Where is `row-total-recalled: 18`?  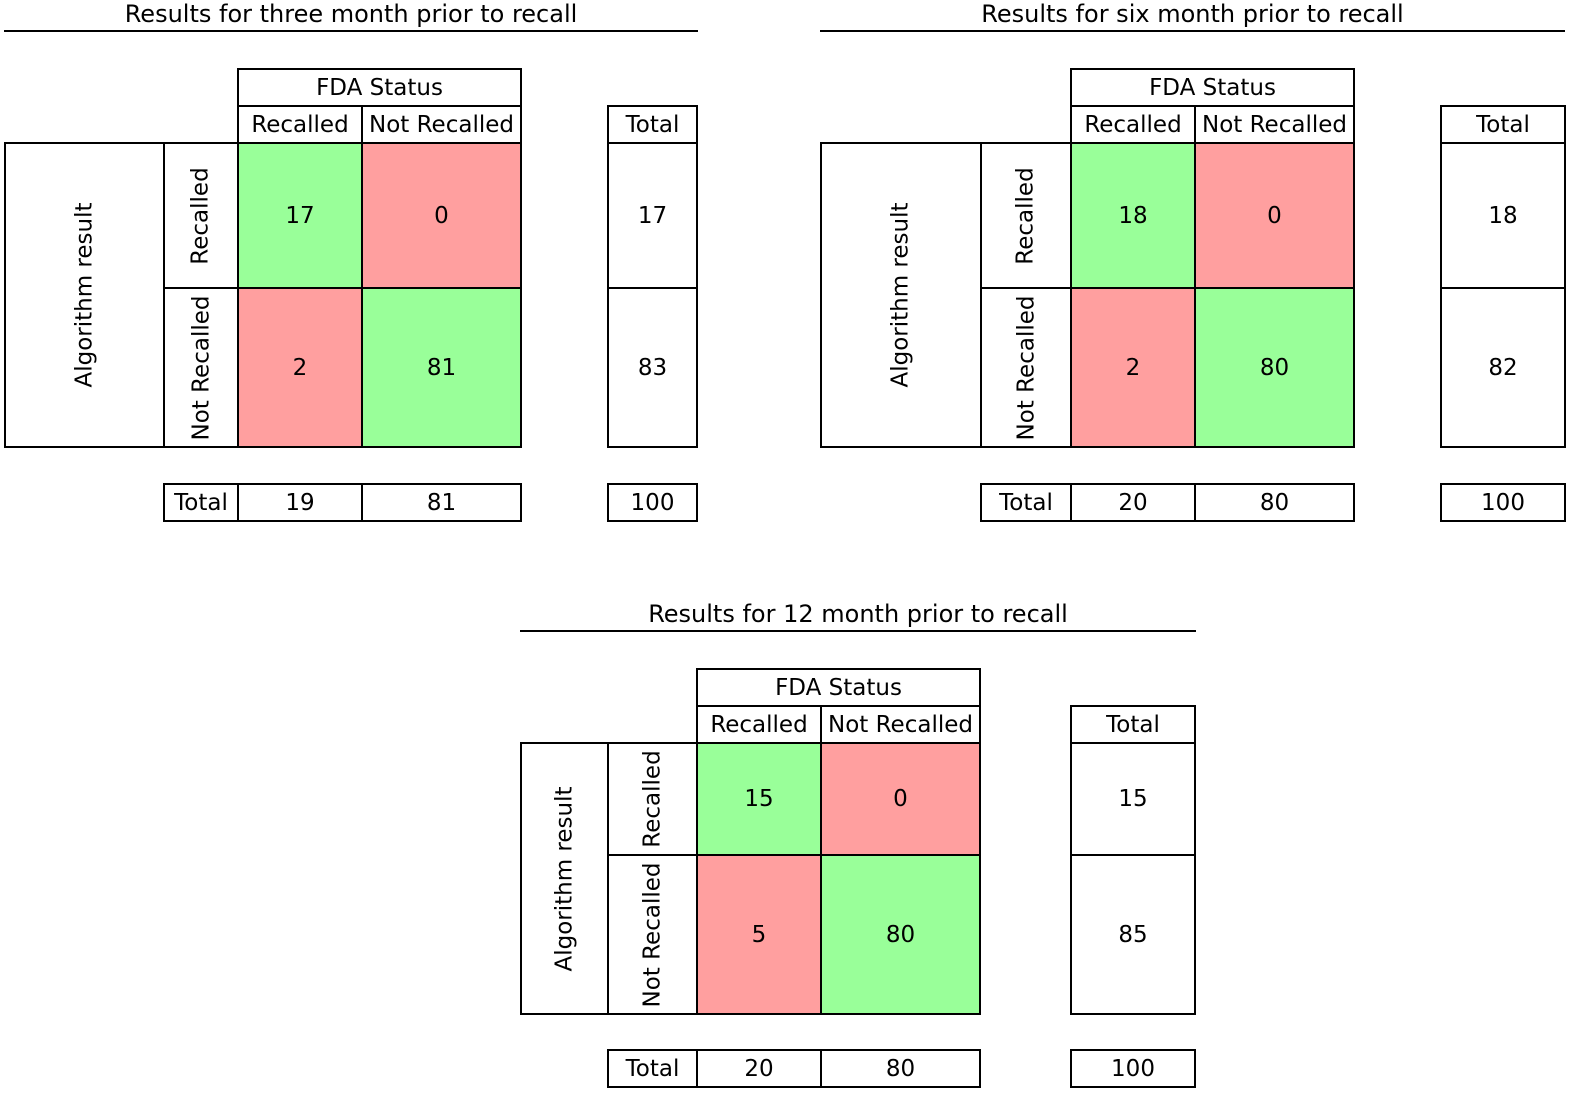 row-total-recalled: 18 is located at coordinates (1503, 215).